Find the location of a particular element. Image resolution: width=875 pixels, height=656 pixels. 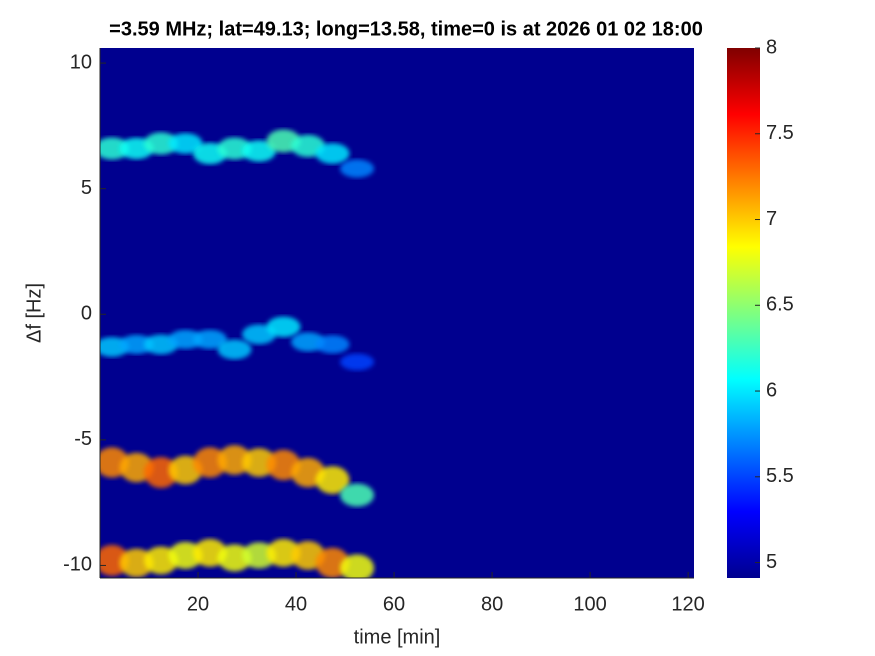

colorbar-tick-label: 7 is located at coordinates (771, 219).